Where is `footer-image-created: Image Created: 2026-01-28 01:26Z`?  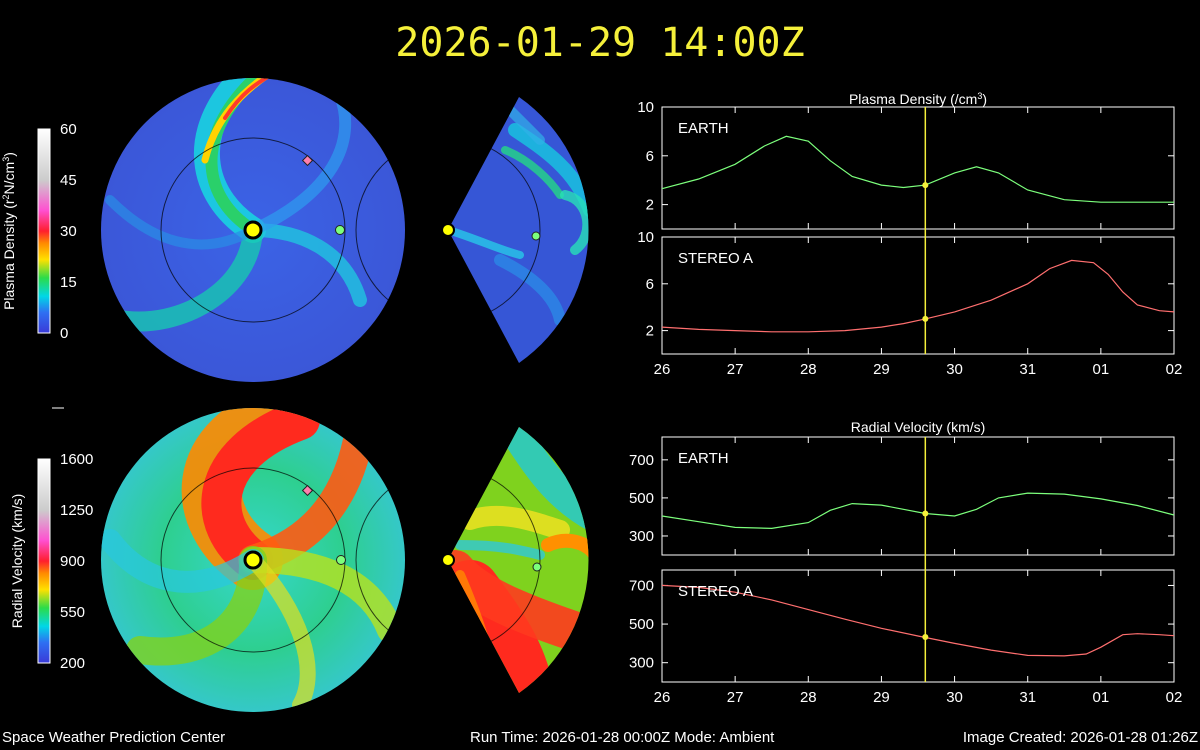
footer-image-created: Image Created: 2026-01-28 01:26Z is located at coordinates (1080, 737).